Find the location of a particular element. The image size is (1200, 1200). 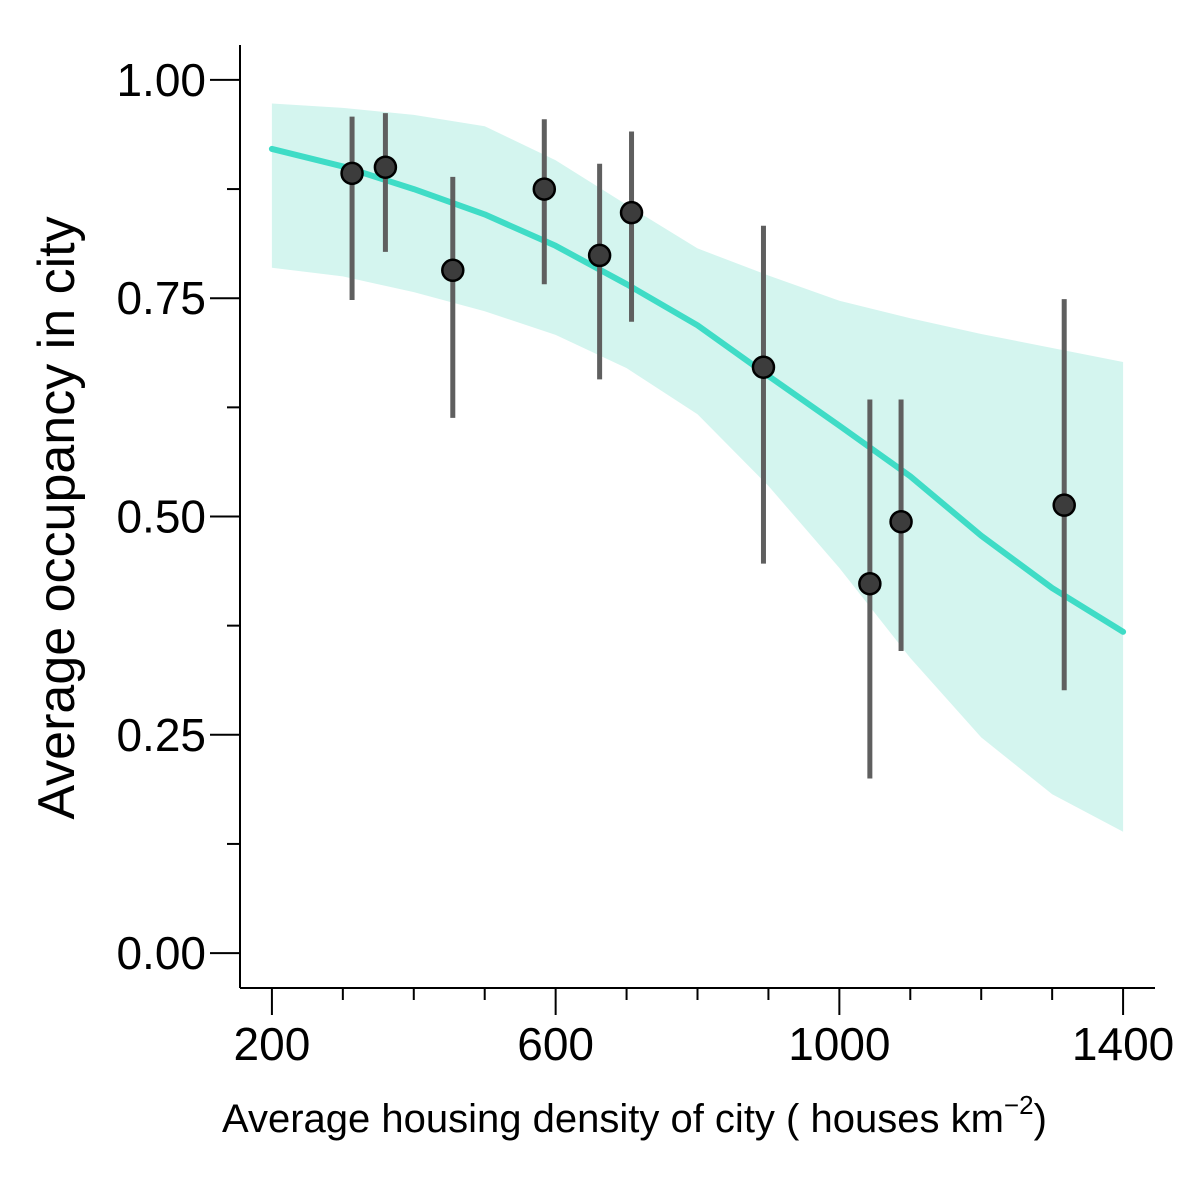

x-tick-label: 1000 is located at coordinates (839, 1044).